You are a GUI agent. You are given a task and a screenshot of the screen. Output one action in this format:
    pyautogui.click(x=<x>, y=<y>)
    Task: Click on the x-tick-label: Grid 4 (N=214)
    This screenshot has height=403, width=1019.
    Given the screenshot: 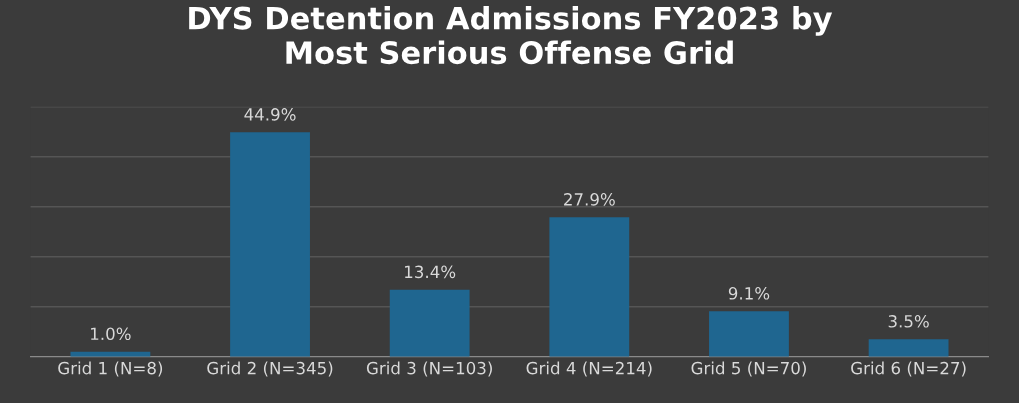 What is the action you would take?
    pyautogui.click(x=589, y=369)
    